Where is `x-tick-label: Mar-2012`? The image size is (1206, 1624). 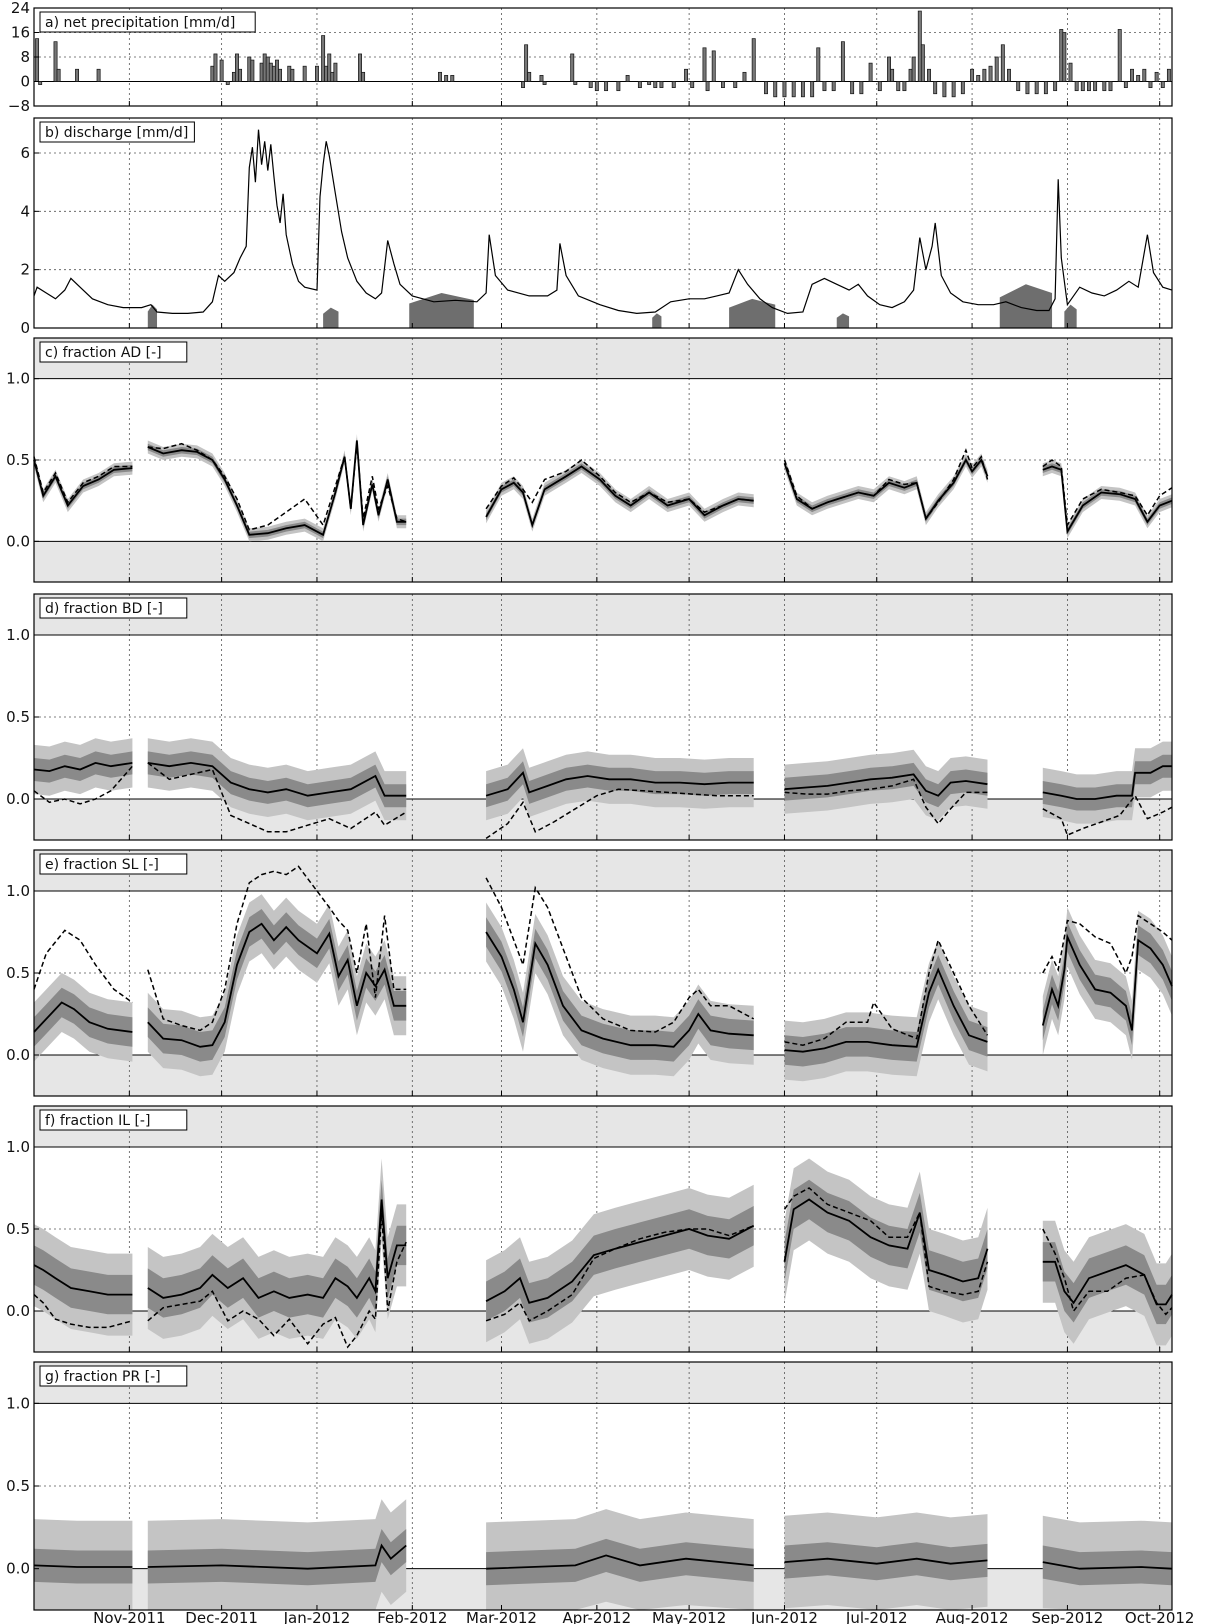 x-tick-label: Mar-2012 is located at coordinates (501, 1616).